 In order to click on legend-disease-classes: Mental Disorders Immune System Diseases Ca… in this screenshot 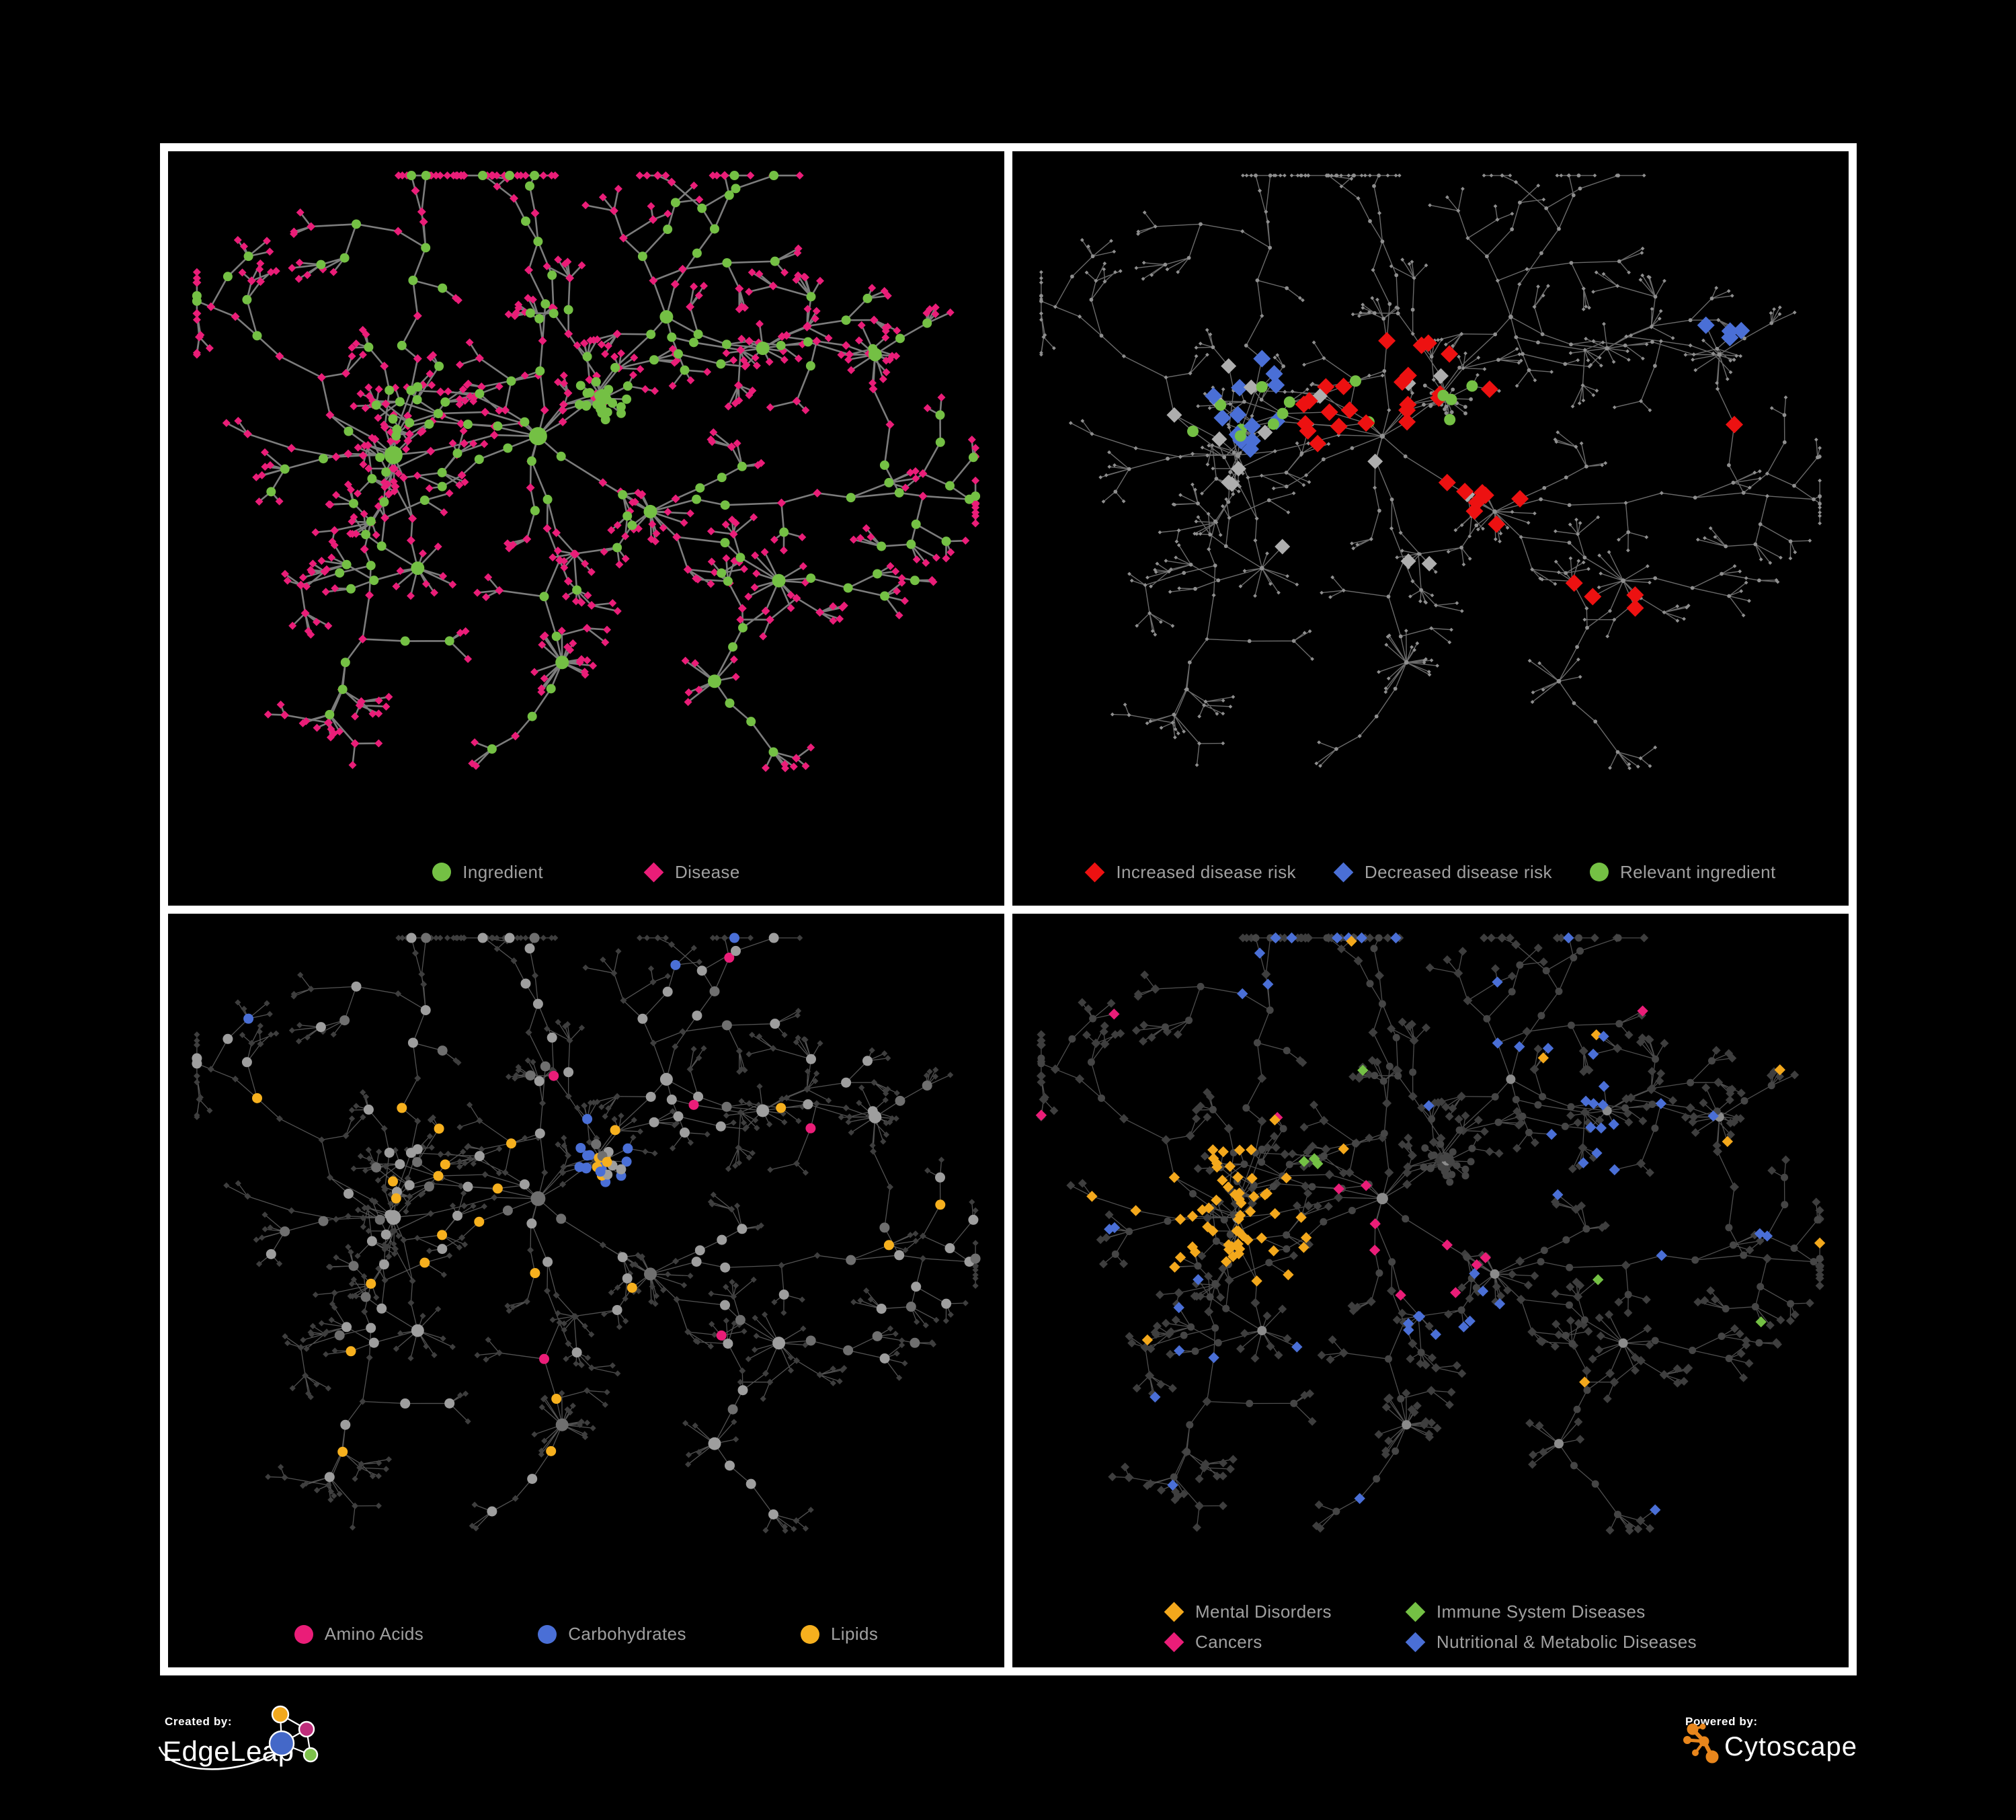, I will do `click(1430, 1627)`.